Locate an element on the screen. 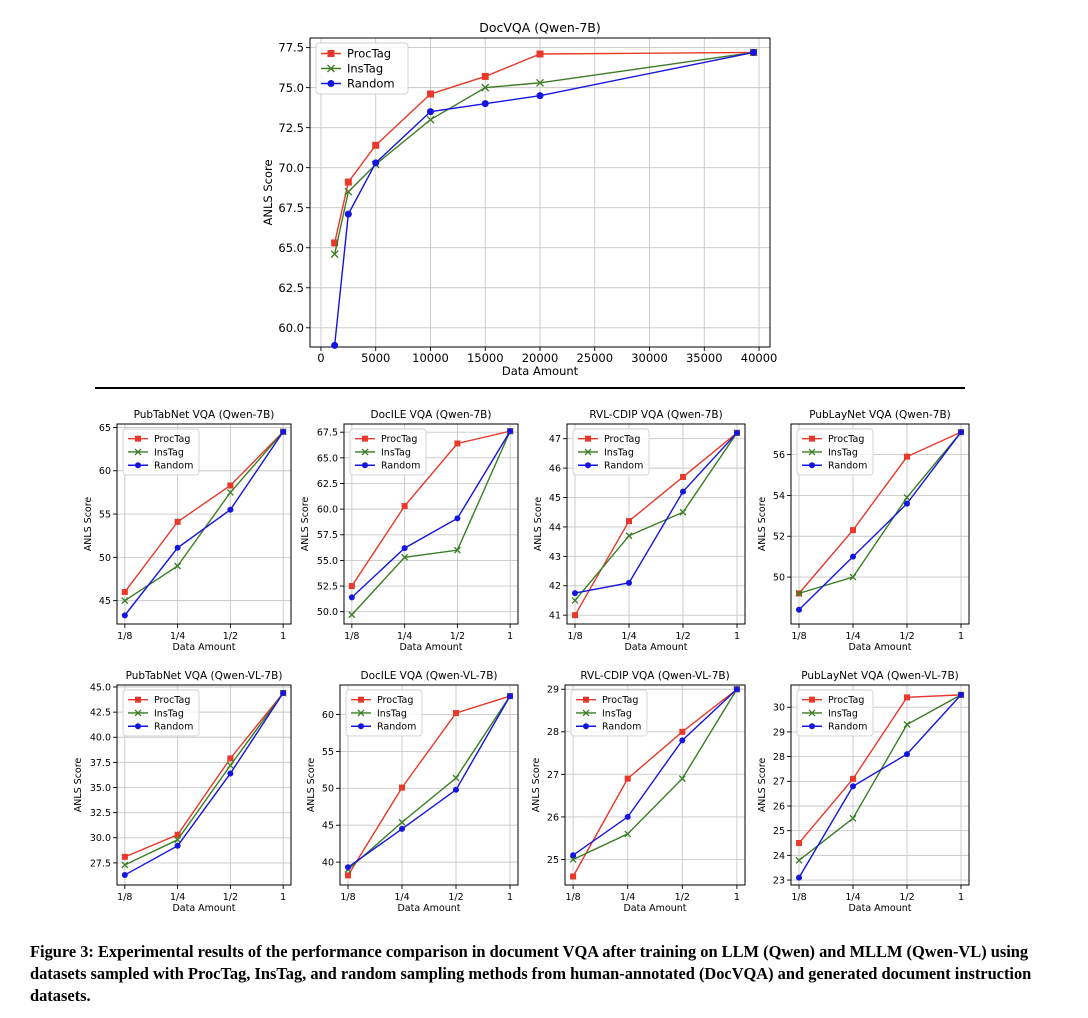  chart-title: RVL-CDIP VQA (Qwen-7B) is located at coordinates (655, 415).